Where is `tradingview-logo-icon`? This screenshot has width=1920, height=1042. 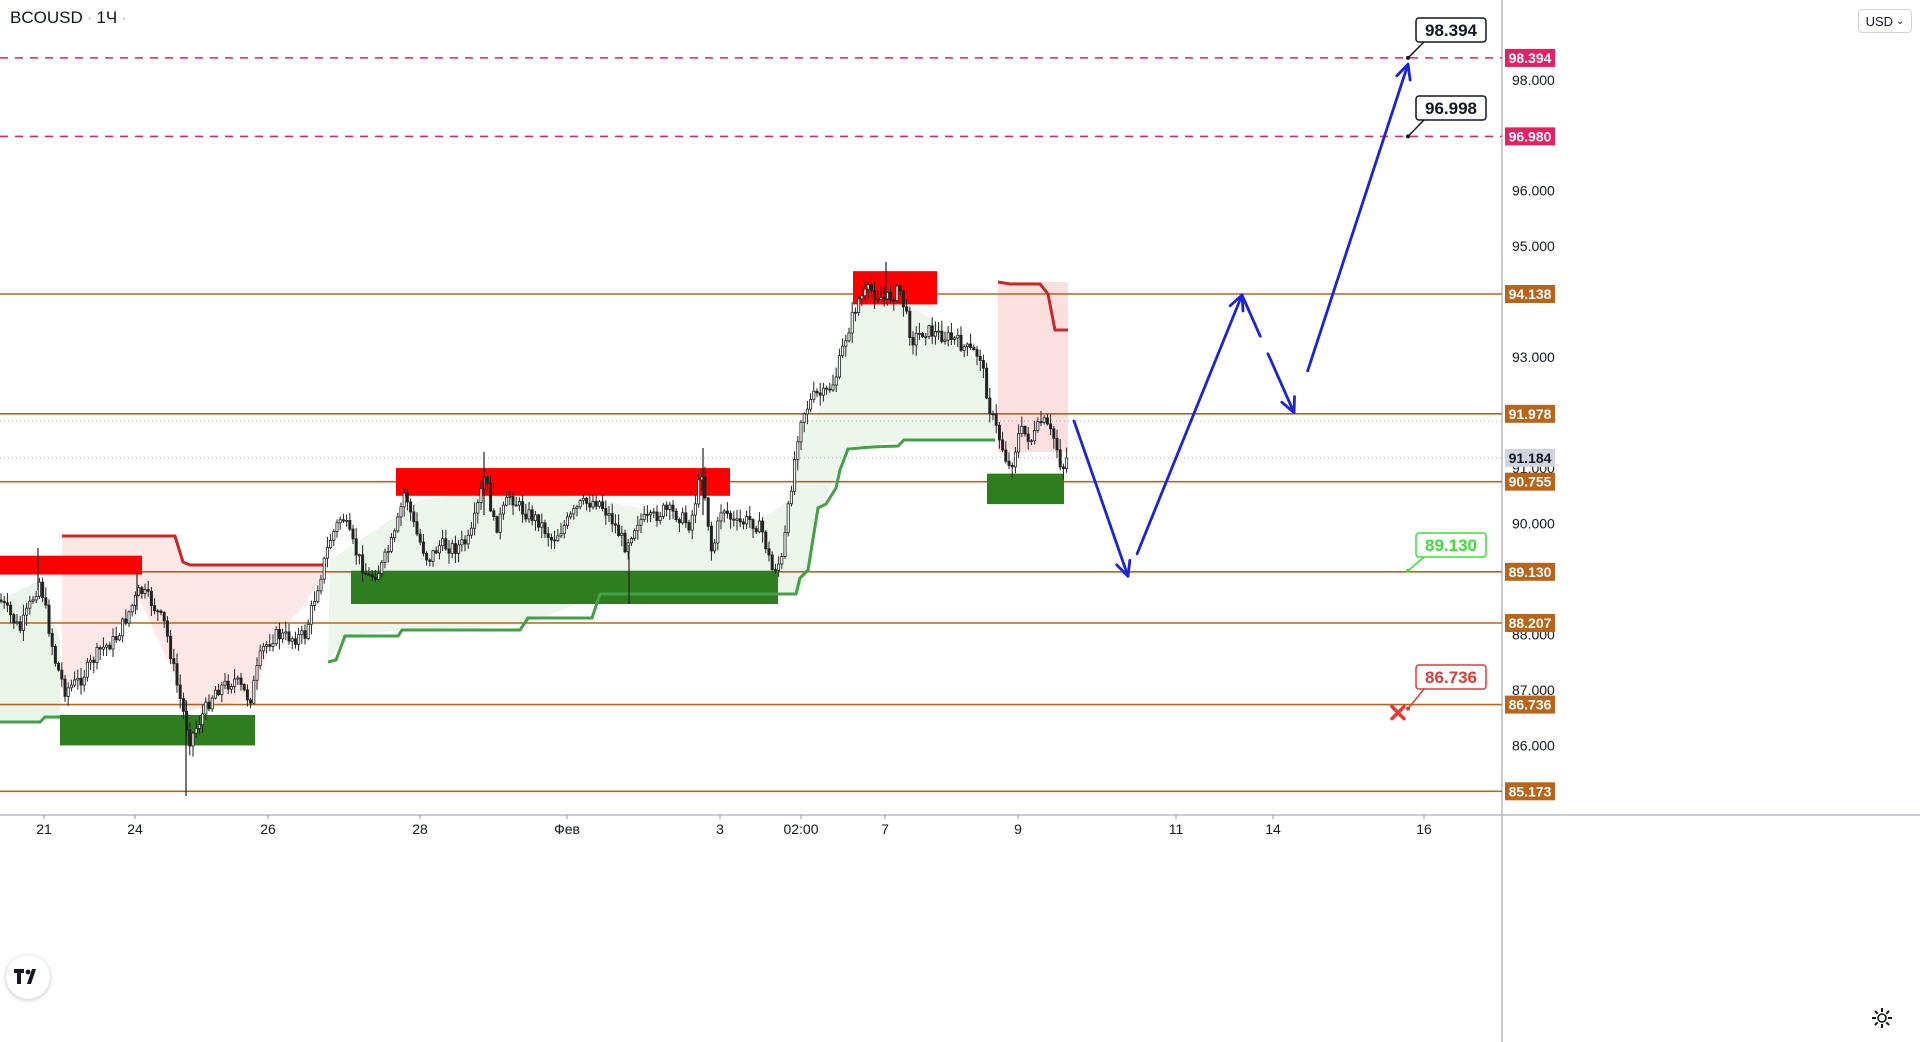
tradingview-logo-icon is located at coordinates (28, 977).